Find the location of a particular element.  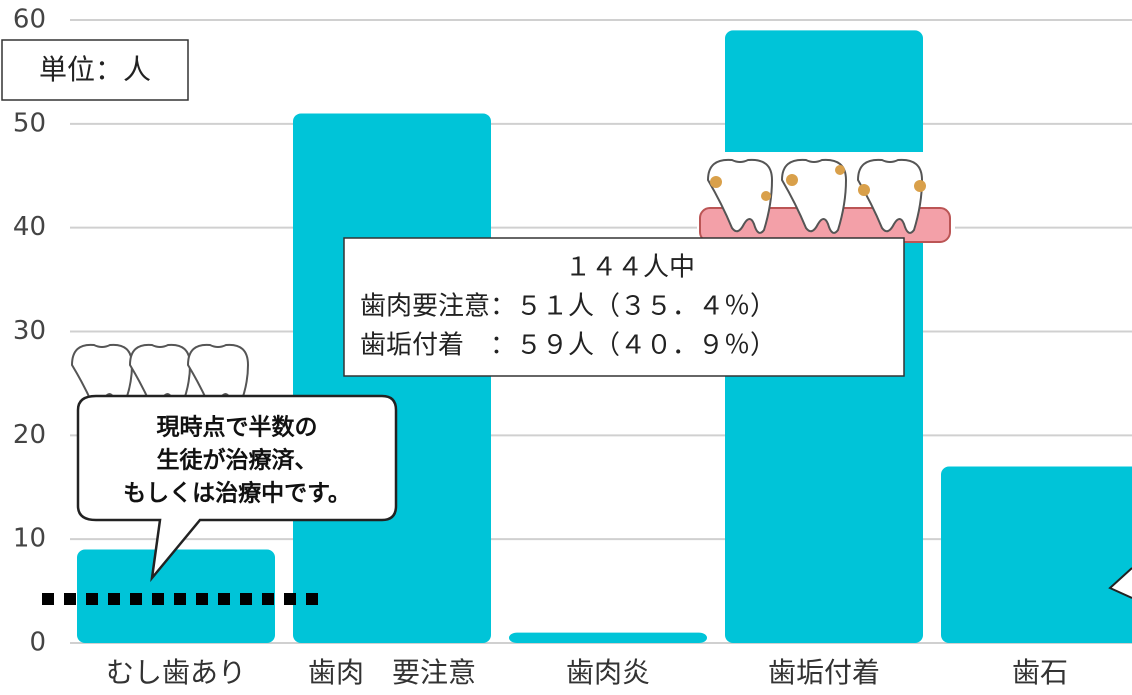

info-line: 歯肉要注意：５１人（３５．４％） is located at coordinates (568, 307).